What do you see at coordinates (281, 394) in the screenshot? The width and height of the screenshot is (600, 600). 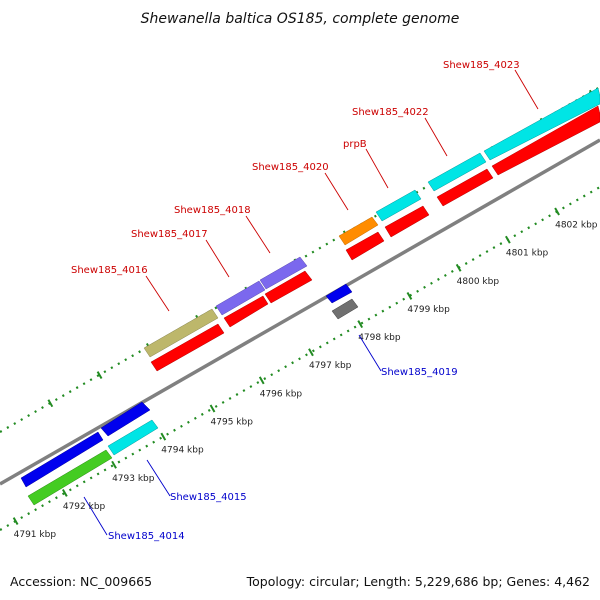 I see `scale-label: 4796 kbp` at bounding box center [281, 394].